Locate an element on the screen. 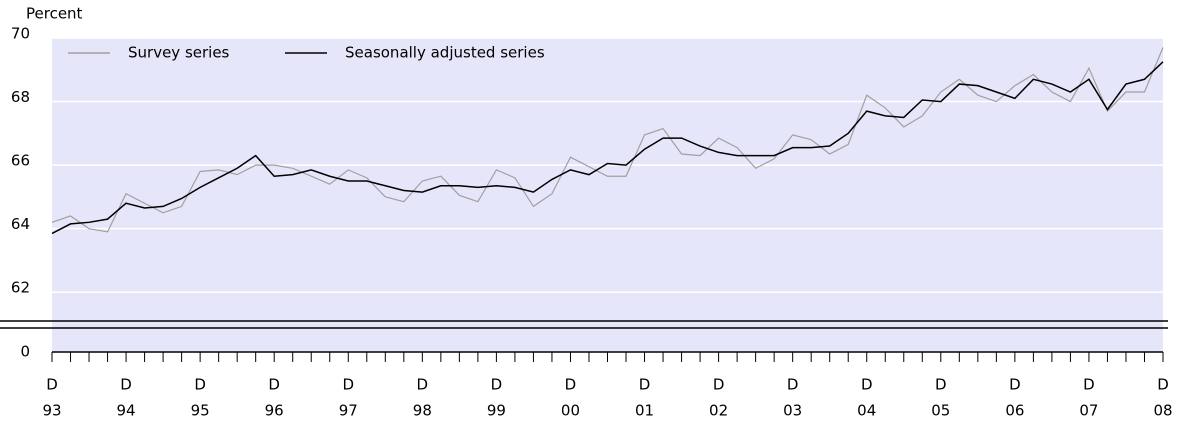 Image resolution: width=1180 pixels, height=423 pixels. x-tick-label: 04 is located at coordinates (866, 411).